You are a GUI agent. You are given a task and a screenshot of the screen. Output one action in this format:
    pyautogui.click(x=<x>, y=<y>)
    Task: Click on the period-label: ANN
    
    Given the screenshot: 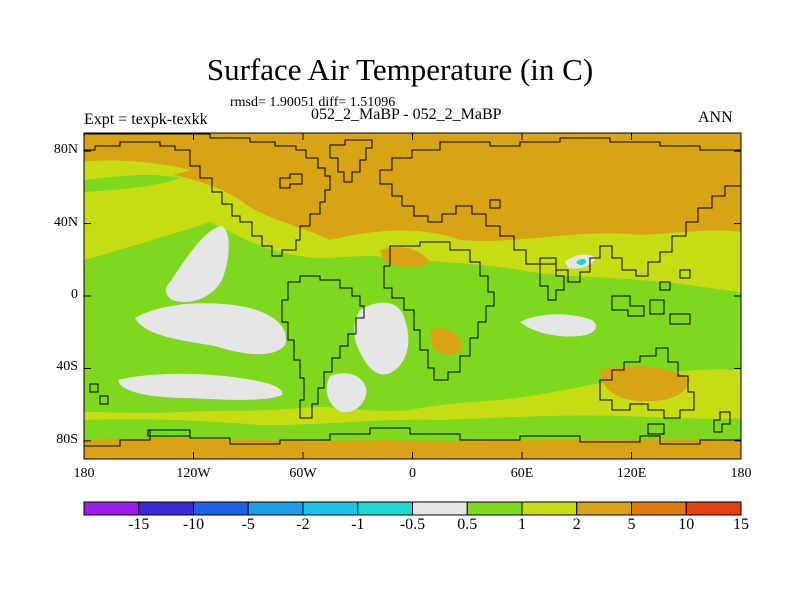 What is the action you would take?
    pyautogui.click(x=715, y=117)
    